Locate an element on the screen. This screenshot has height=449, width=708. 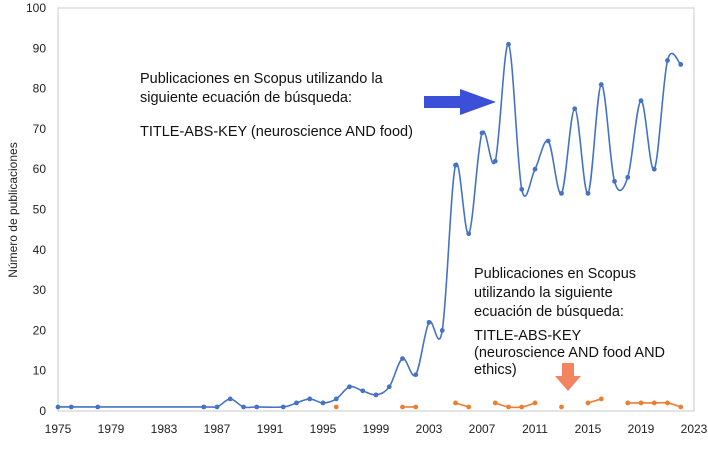
annotation-2-line-2: utilizando la siguiente is located at coordinates (543, 293).